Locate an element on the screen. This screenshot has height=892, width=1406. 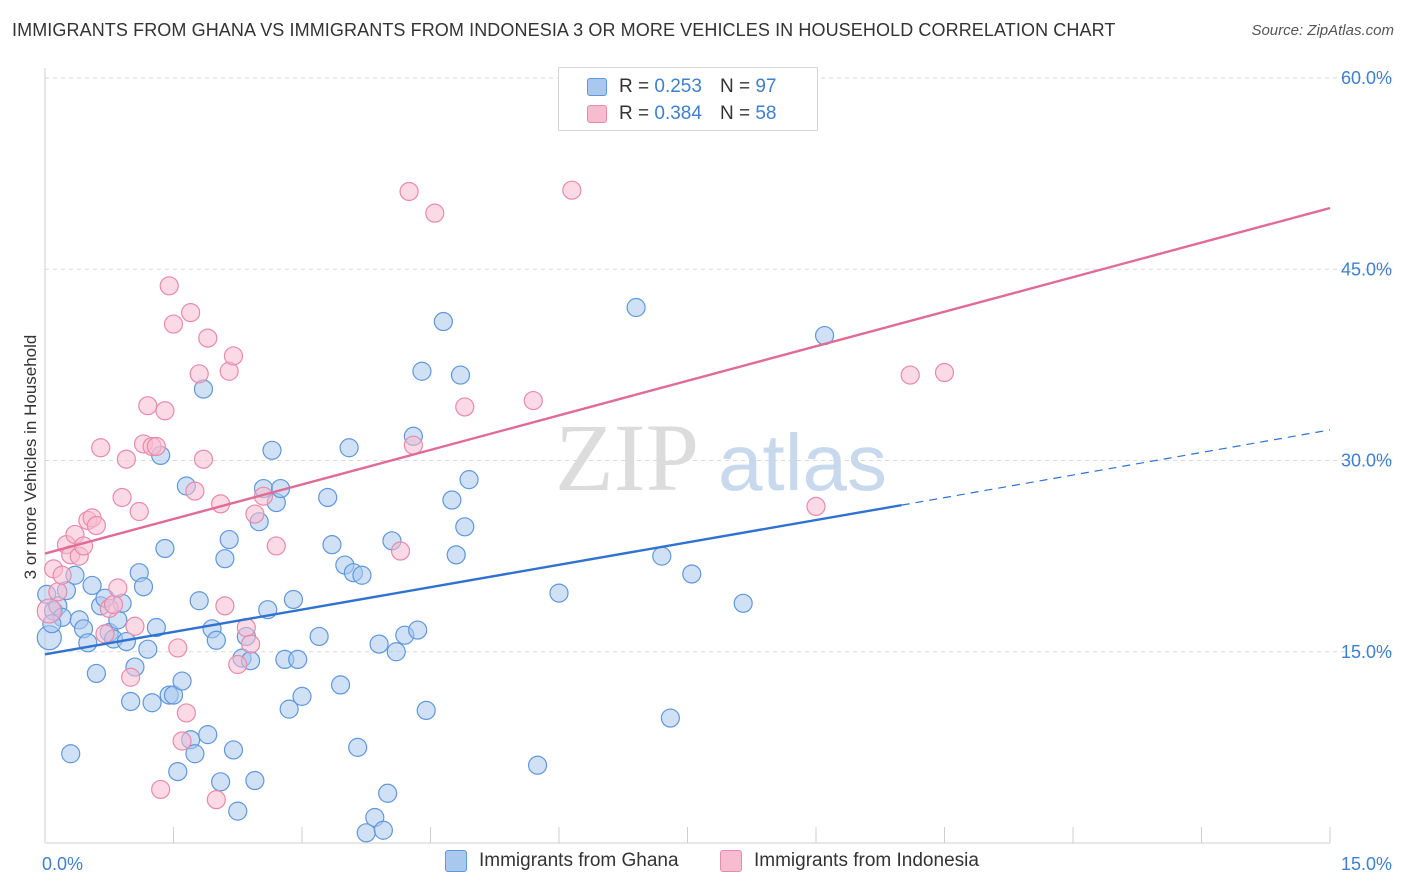
legend-swatch-indonesia is located at coordinates (597, 114).